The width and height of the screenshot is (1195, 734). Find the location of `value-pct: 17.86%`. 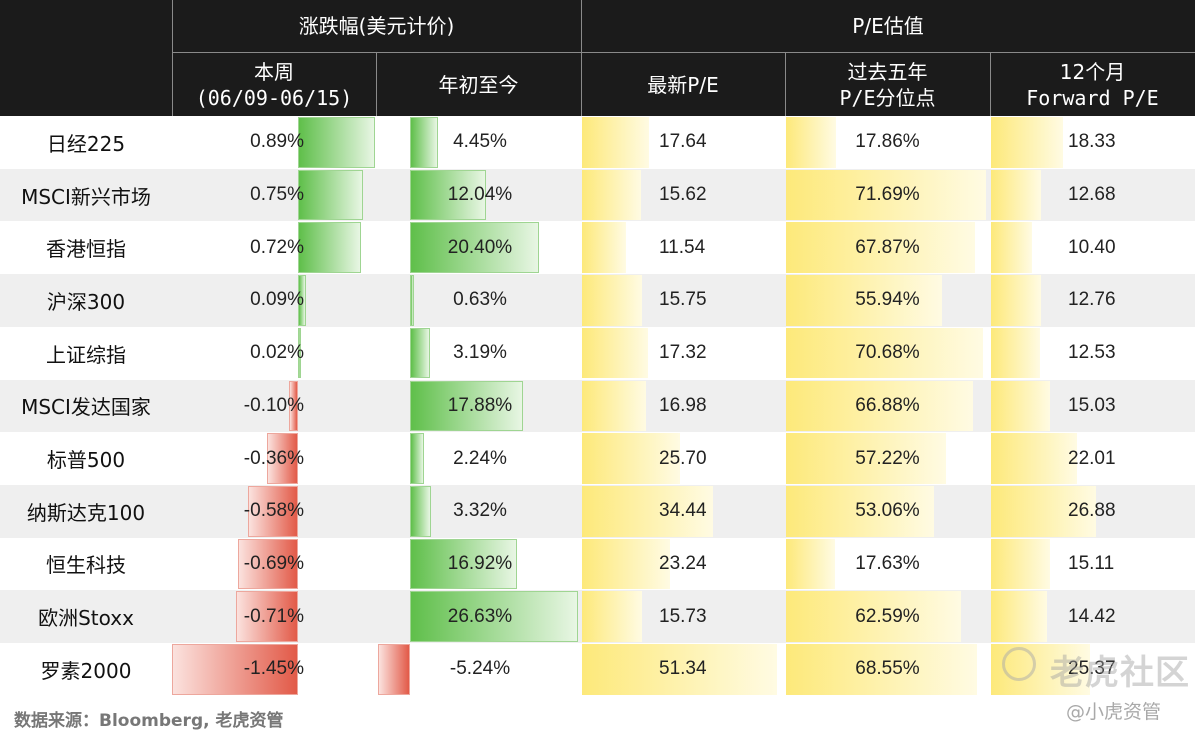

value-pct: 17.86% is located at coordinates (887, 142).